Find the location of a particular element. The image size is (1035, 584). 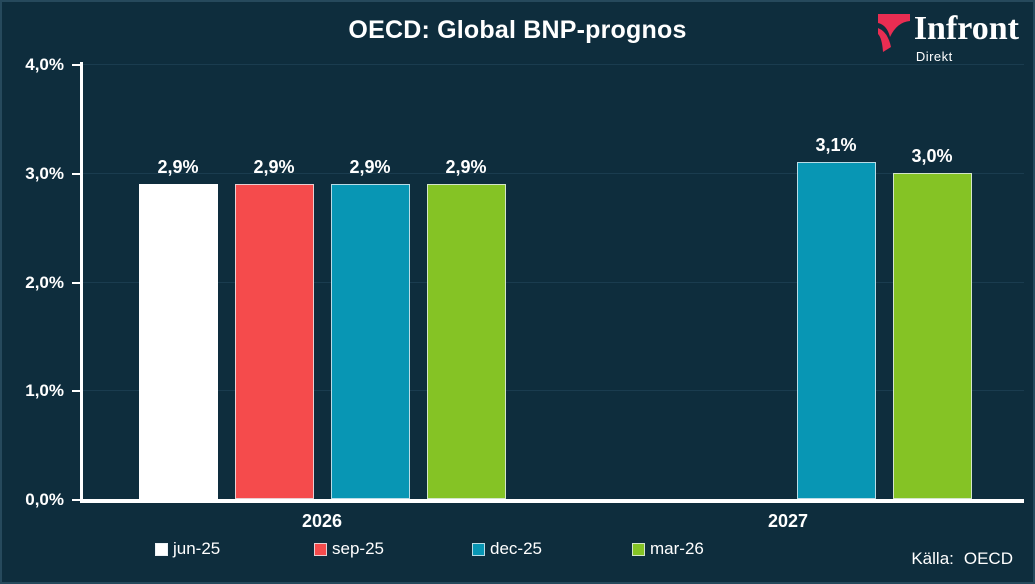

legend-label: sep-25 is located at coordinates (358, 548).